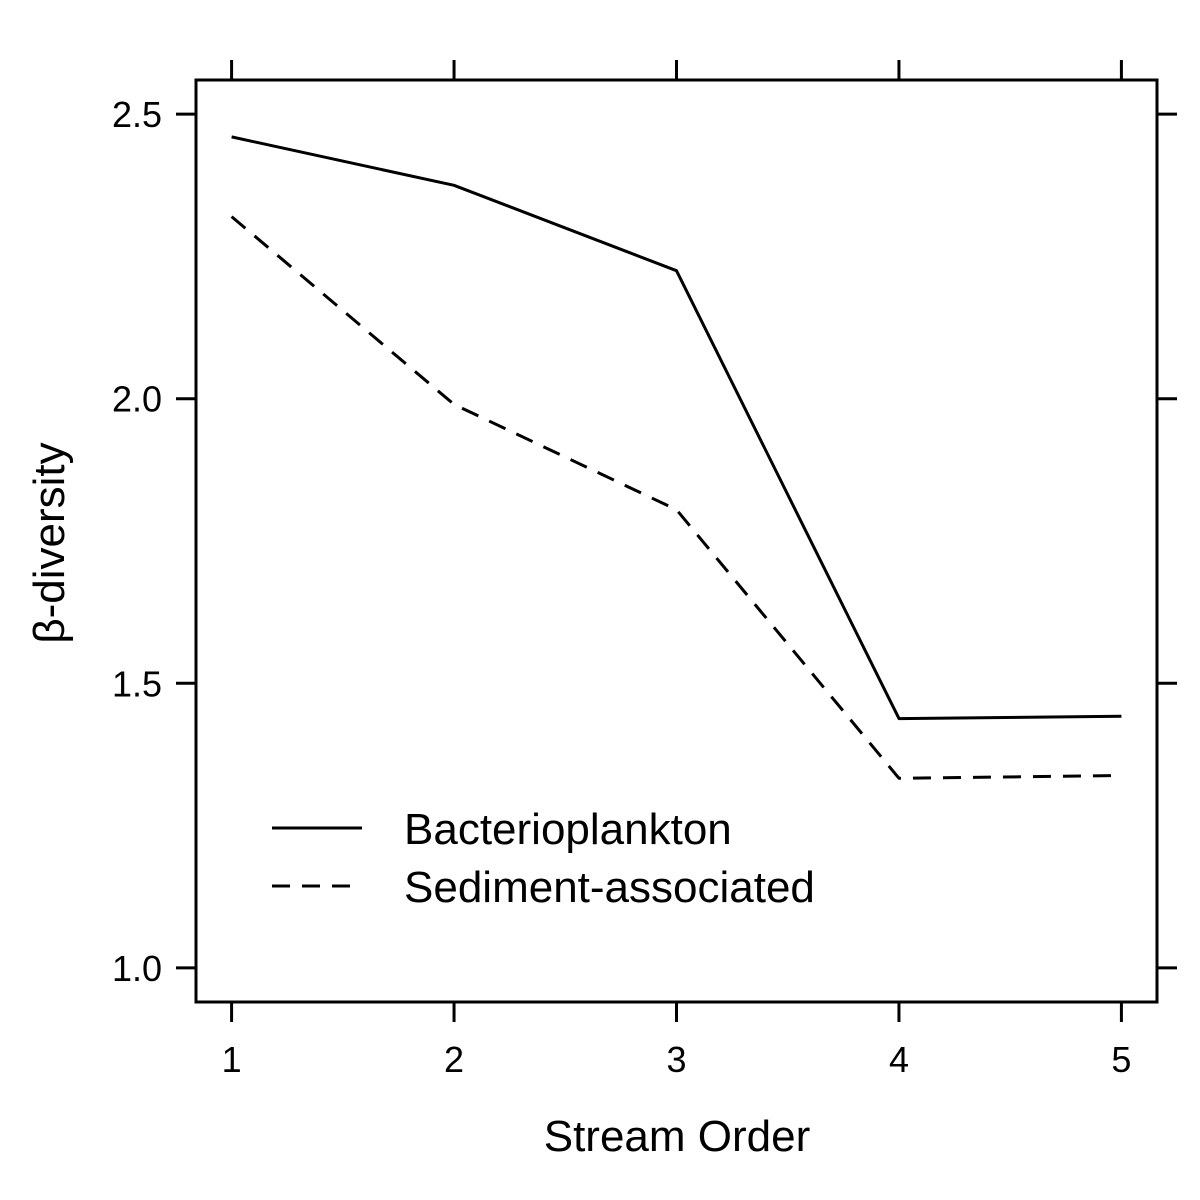 This screenshot has height=1200, width=1200. I want to click on x-tick-label: 5, so click(1121, 1059).